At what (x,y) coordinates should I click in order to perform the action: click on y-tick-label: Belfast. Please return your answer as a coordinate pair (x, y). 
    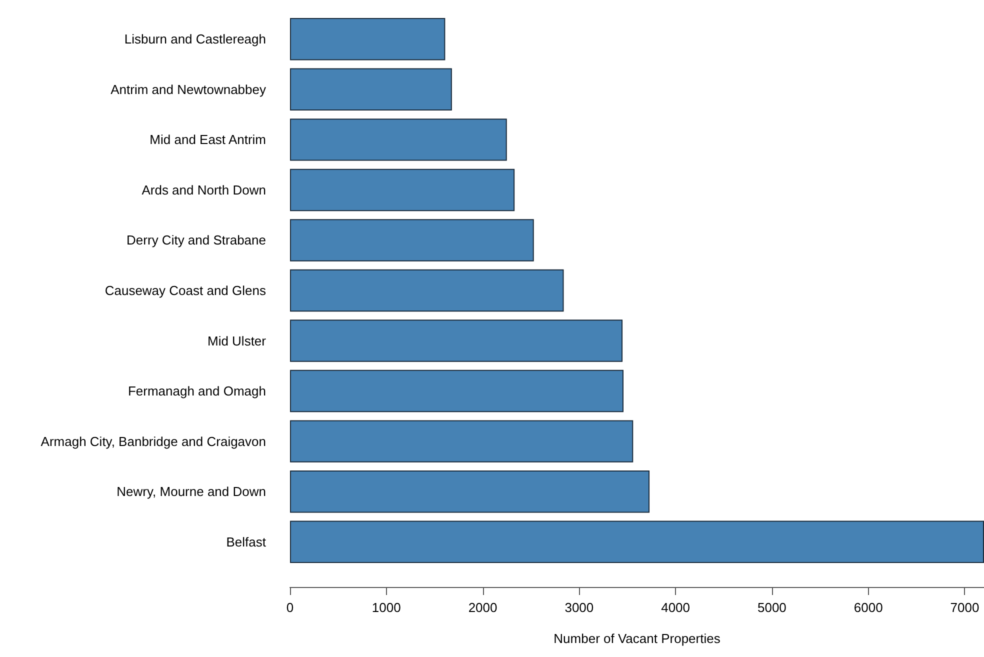
    Looking at the image, I should click on (246, 542).